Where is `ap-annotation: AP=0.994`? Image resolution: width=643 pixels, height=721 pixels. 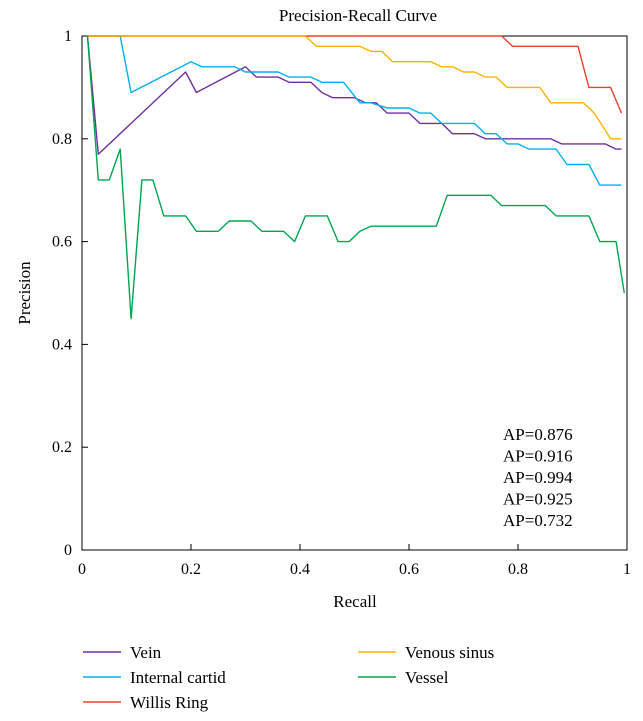 ap-annotation: AP=0.994 is located at coordinates (538, 477).